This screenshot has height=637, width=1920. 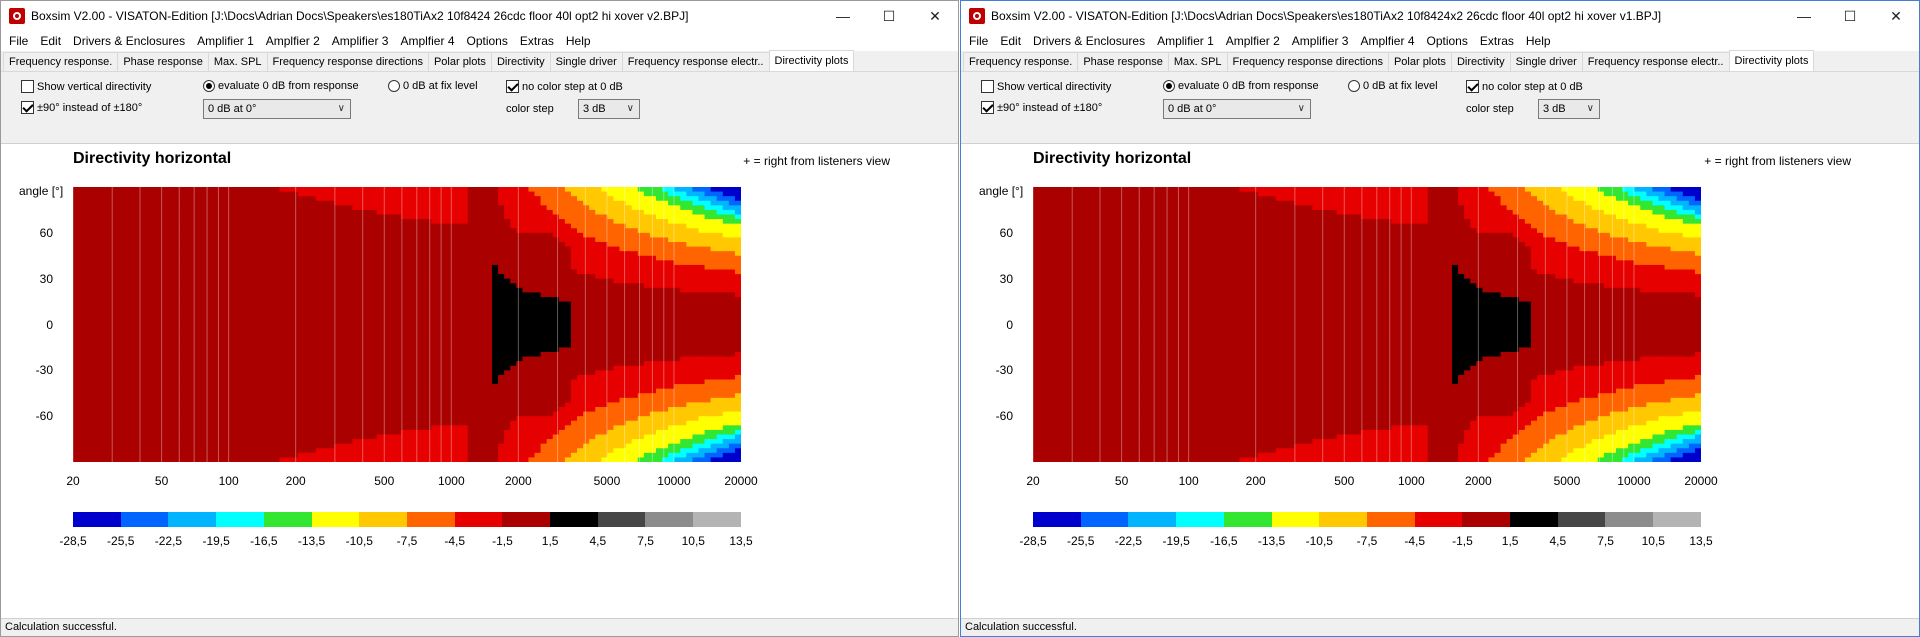 I want to click on color-scale-label: 4,5, so click(x=598, y=541).